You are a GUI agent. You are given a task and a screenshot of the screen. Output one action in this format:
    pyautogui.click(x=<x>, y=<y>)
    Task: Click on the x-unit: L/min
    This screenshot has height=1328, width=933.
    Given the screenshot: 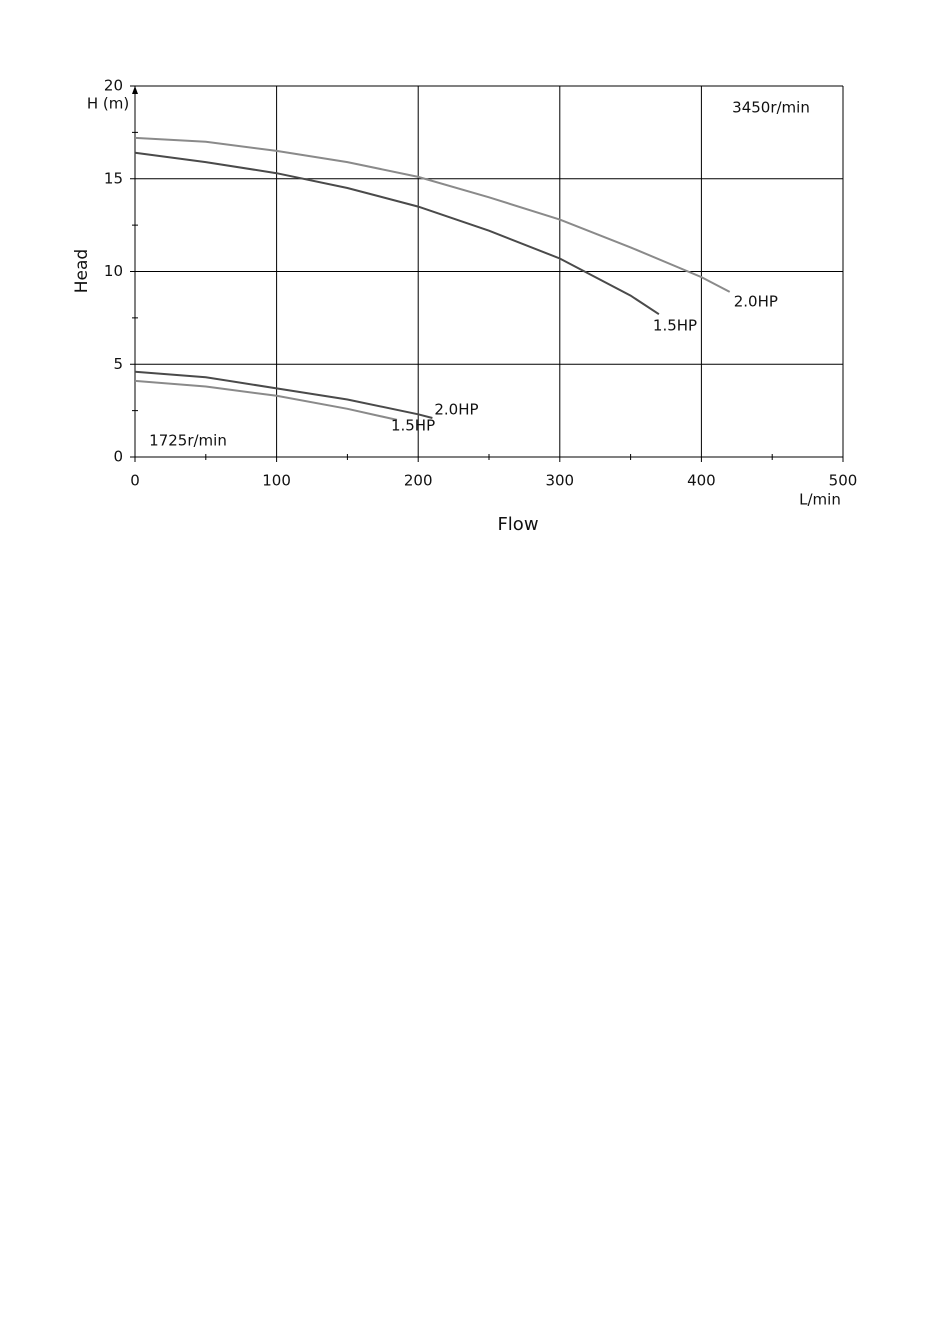 What is the action you would take?
    pyautogui.click(x=820, y=500)
    